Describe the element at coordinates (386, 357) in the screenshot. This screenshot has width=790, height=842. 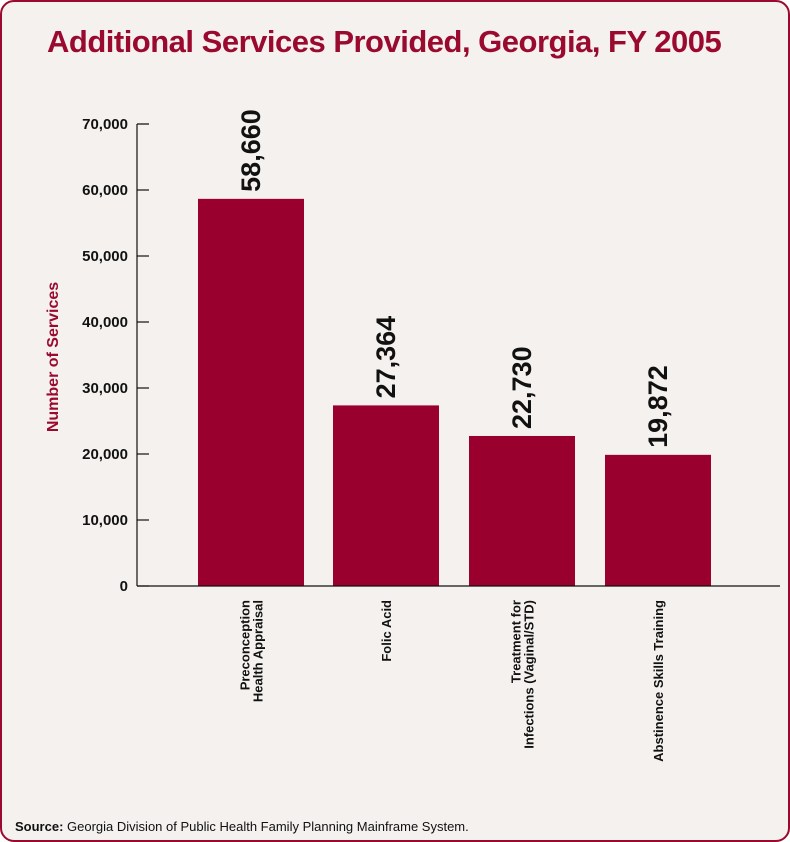
I see `bar-value-label: 27,364` at that location.